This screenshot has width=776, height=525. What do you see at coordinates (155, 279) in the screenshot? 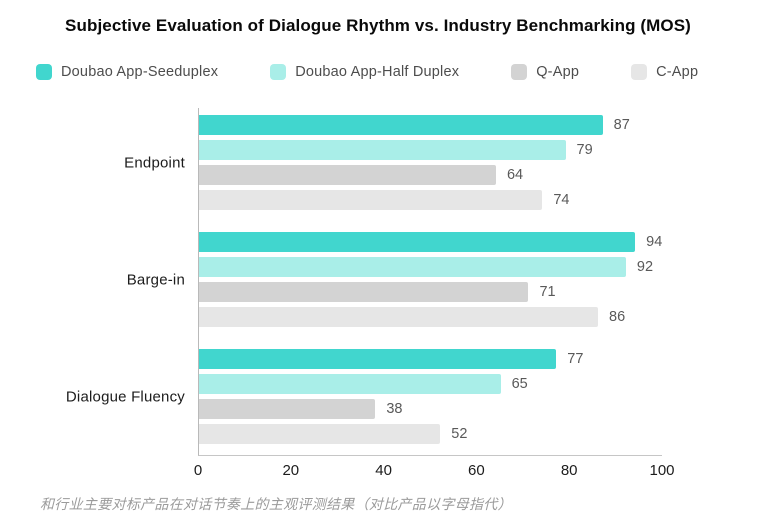
I see `category-label: Barge-in` at bounding box center [155, 279].